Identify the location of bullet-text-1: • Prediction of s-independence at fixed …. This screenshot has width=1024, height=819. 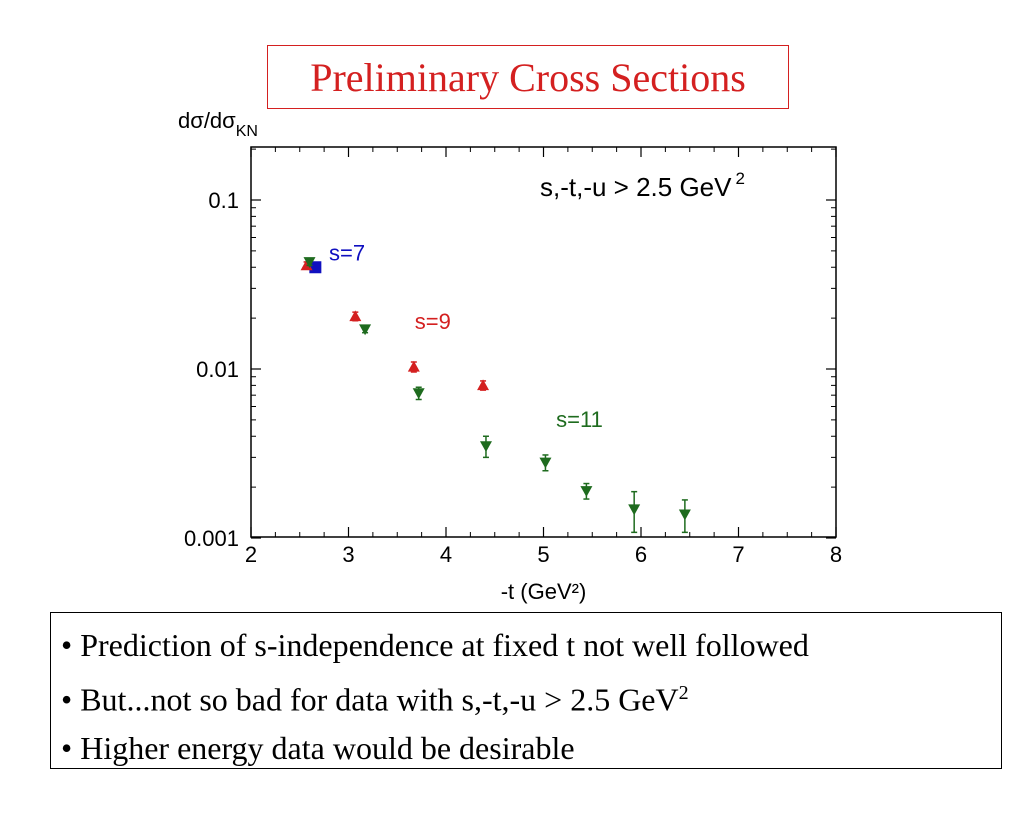
(435, 645).